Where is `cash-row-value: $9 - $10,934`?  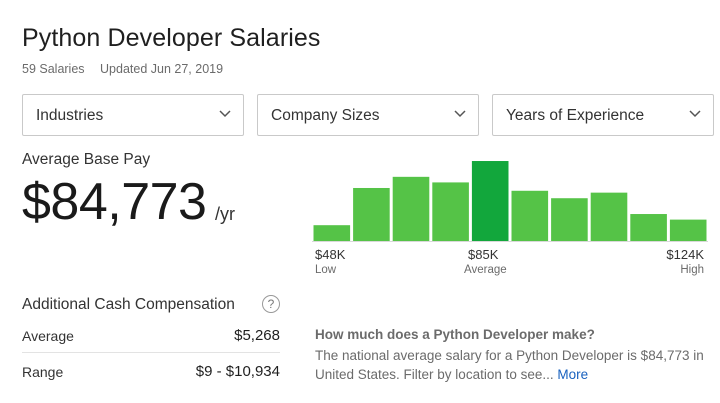 cash-row-value: $9 - $10,934 is located at coordinates (237, 371).